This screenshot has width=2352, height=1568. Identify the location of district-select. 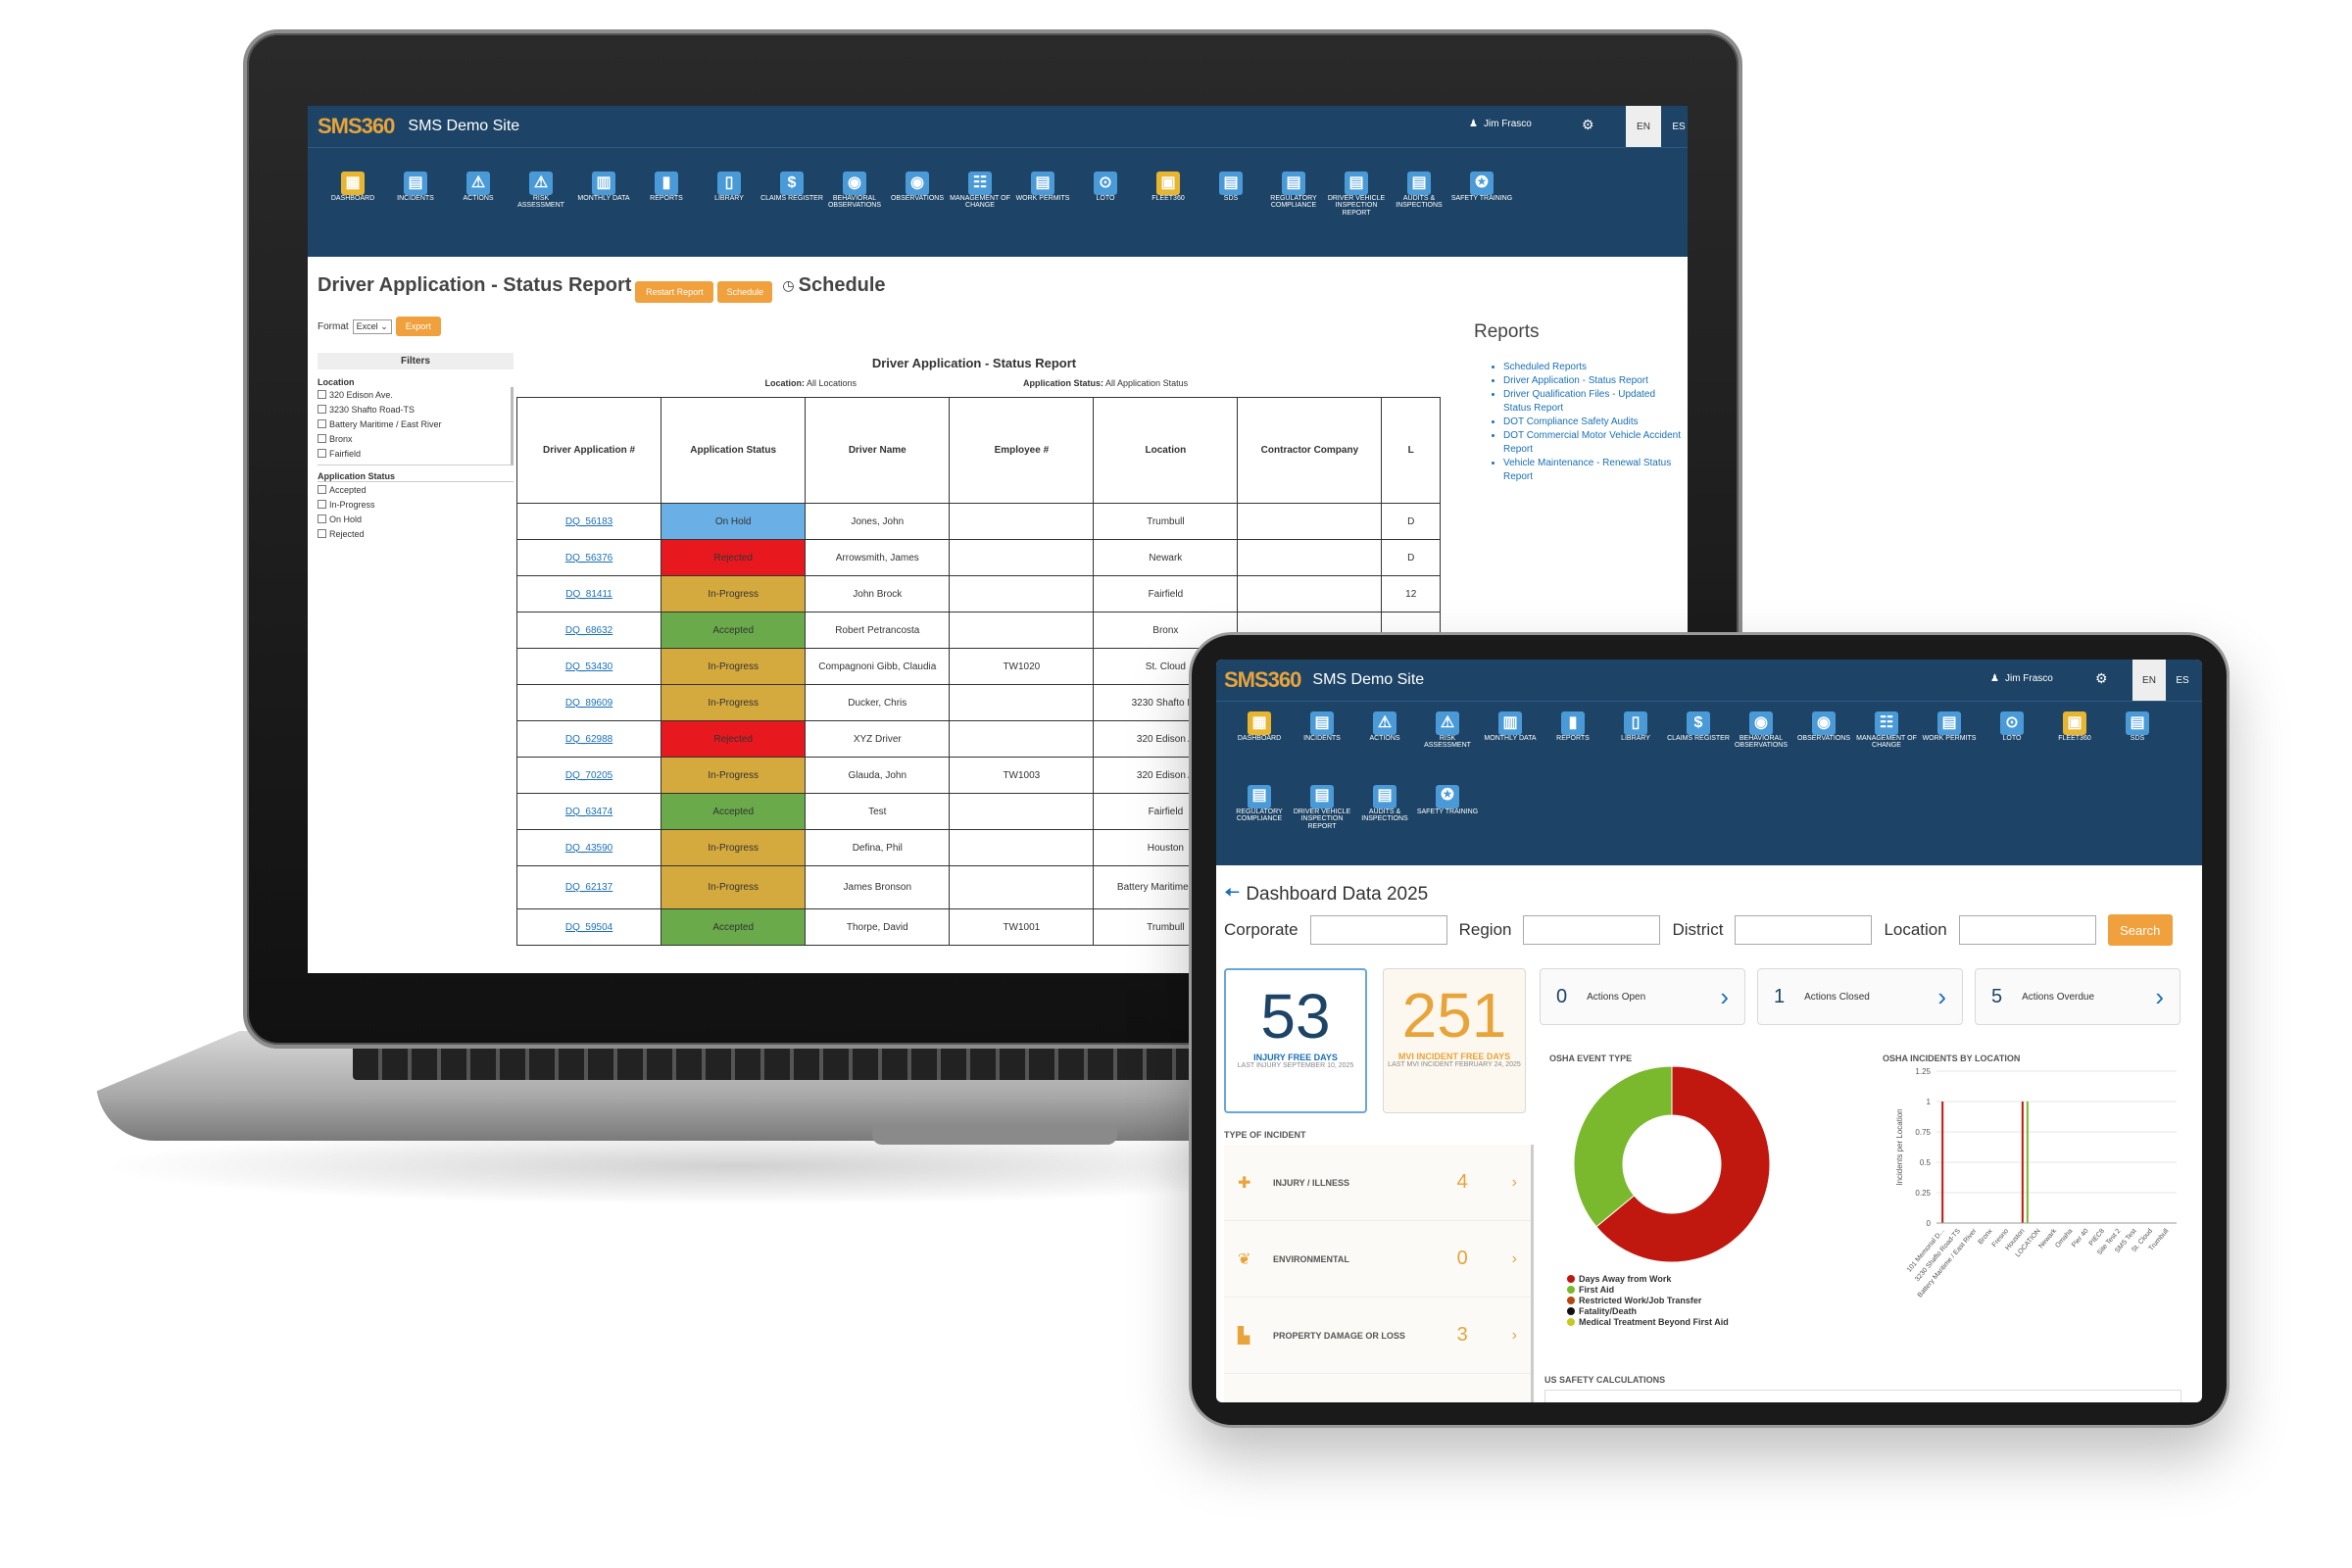
(1804, 930).